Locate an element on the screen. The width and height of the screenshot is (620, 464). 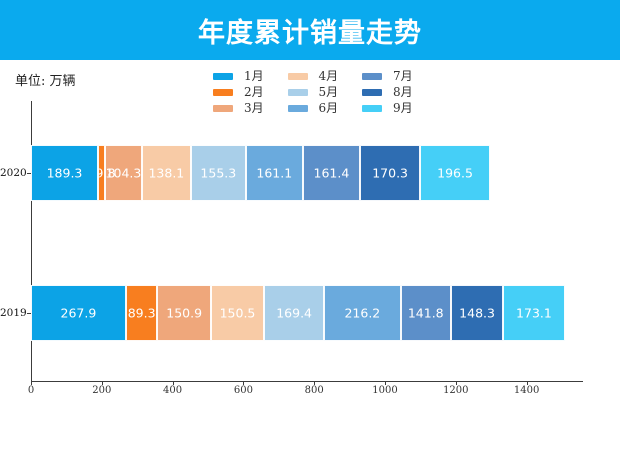
bar-segment: 196.5 is located at coordinates (455, 173).